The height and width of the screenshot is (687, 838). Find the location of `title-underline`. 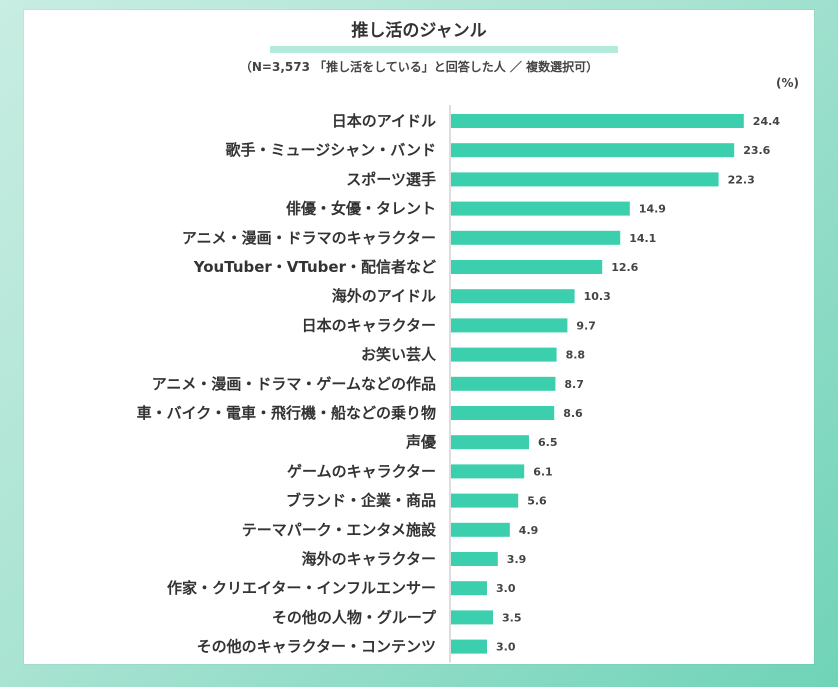

title-underline is located at coordinates (444, 49).